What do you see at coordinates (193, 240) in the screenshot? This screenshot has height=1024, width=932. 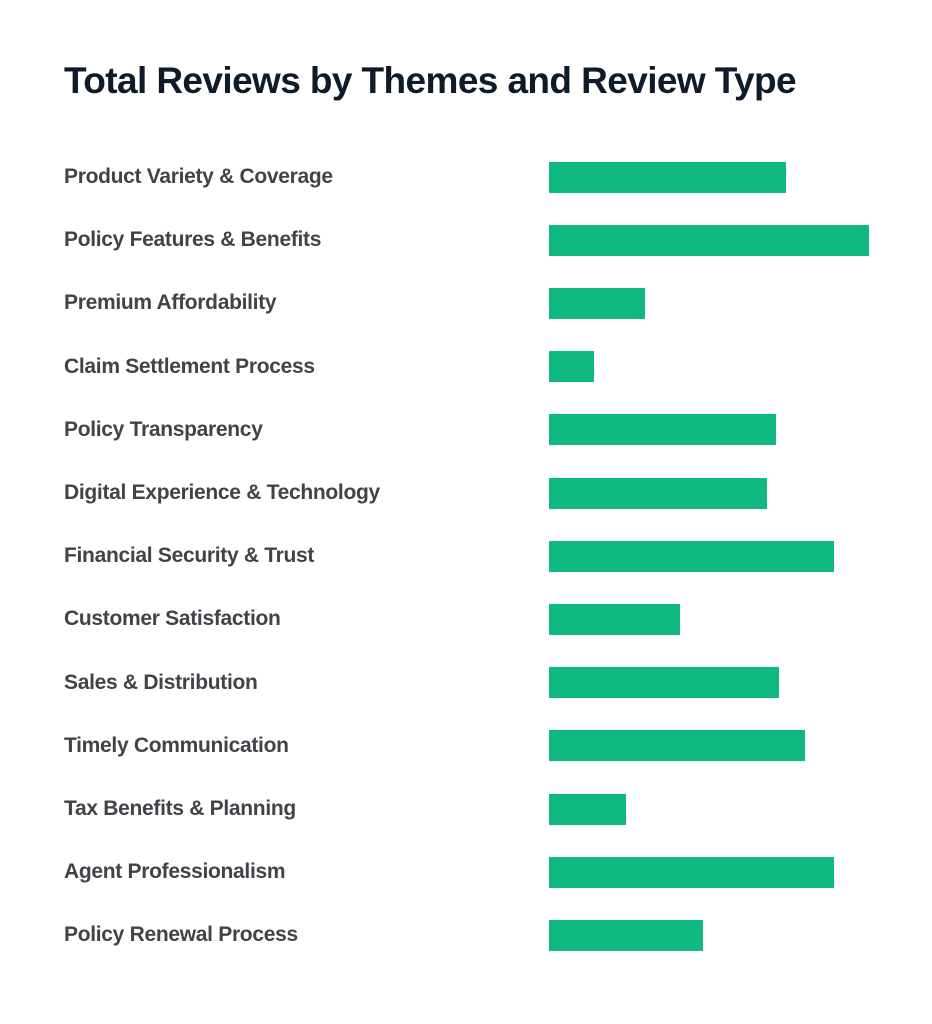 I see `category-label: Policy Features & Benefits` at bounding box center [193, 240].